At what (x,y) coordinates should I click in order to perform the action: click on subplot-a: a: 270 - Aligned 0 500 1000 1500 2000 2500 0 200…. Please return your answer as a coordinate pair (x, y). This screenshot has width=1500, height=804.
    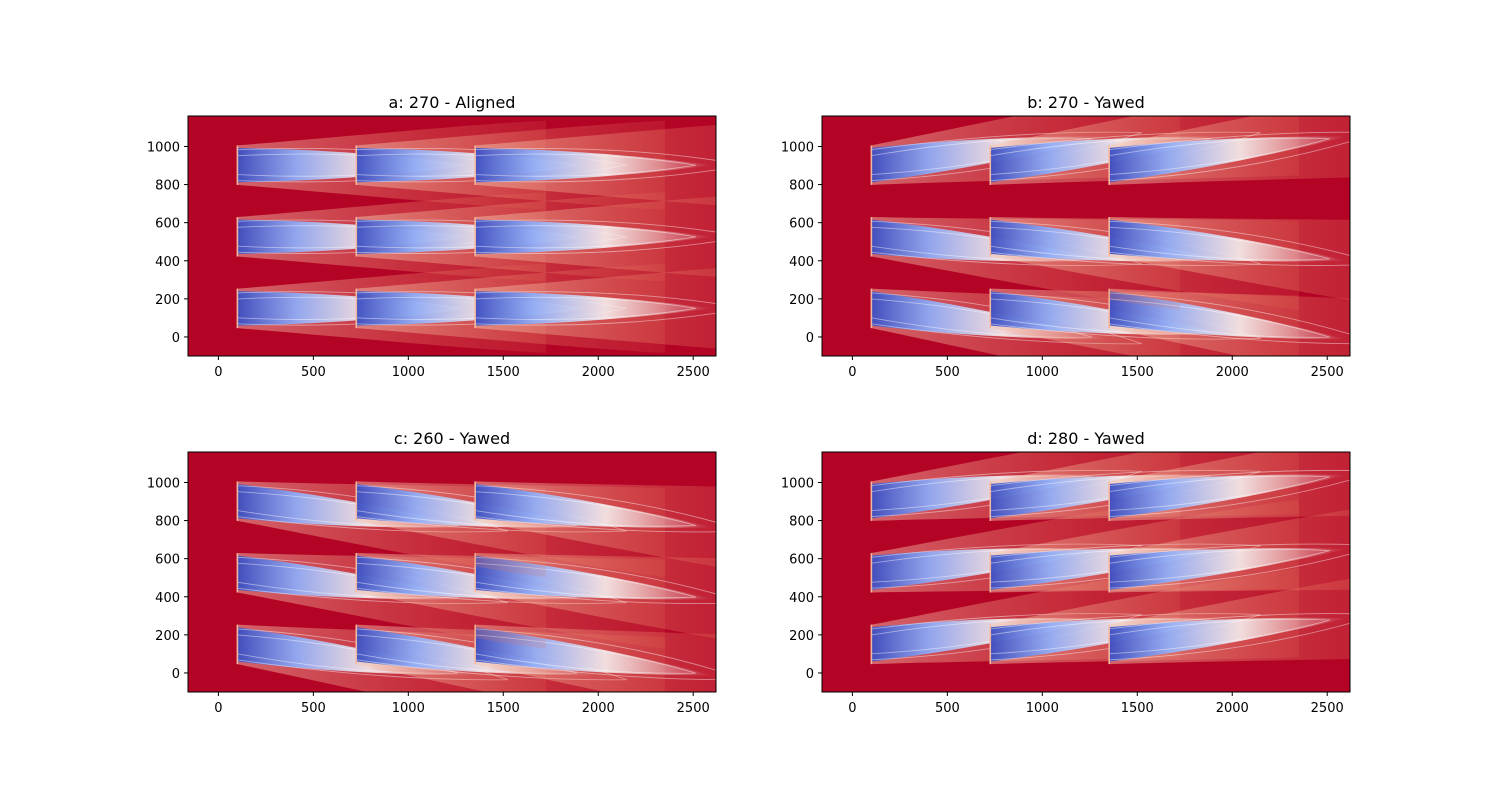
    Looking at the image, I should click on (432, 236).